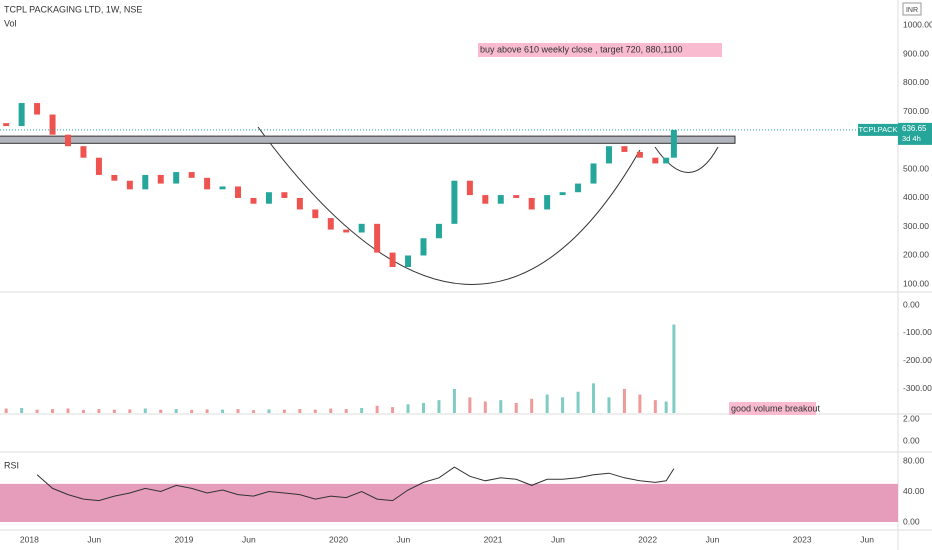 The width and height of the screenshot is (932, 550). I want to click on y-tick-label: 300.00, so click(916, 226).